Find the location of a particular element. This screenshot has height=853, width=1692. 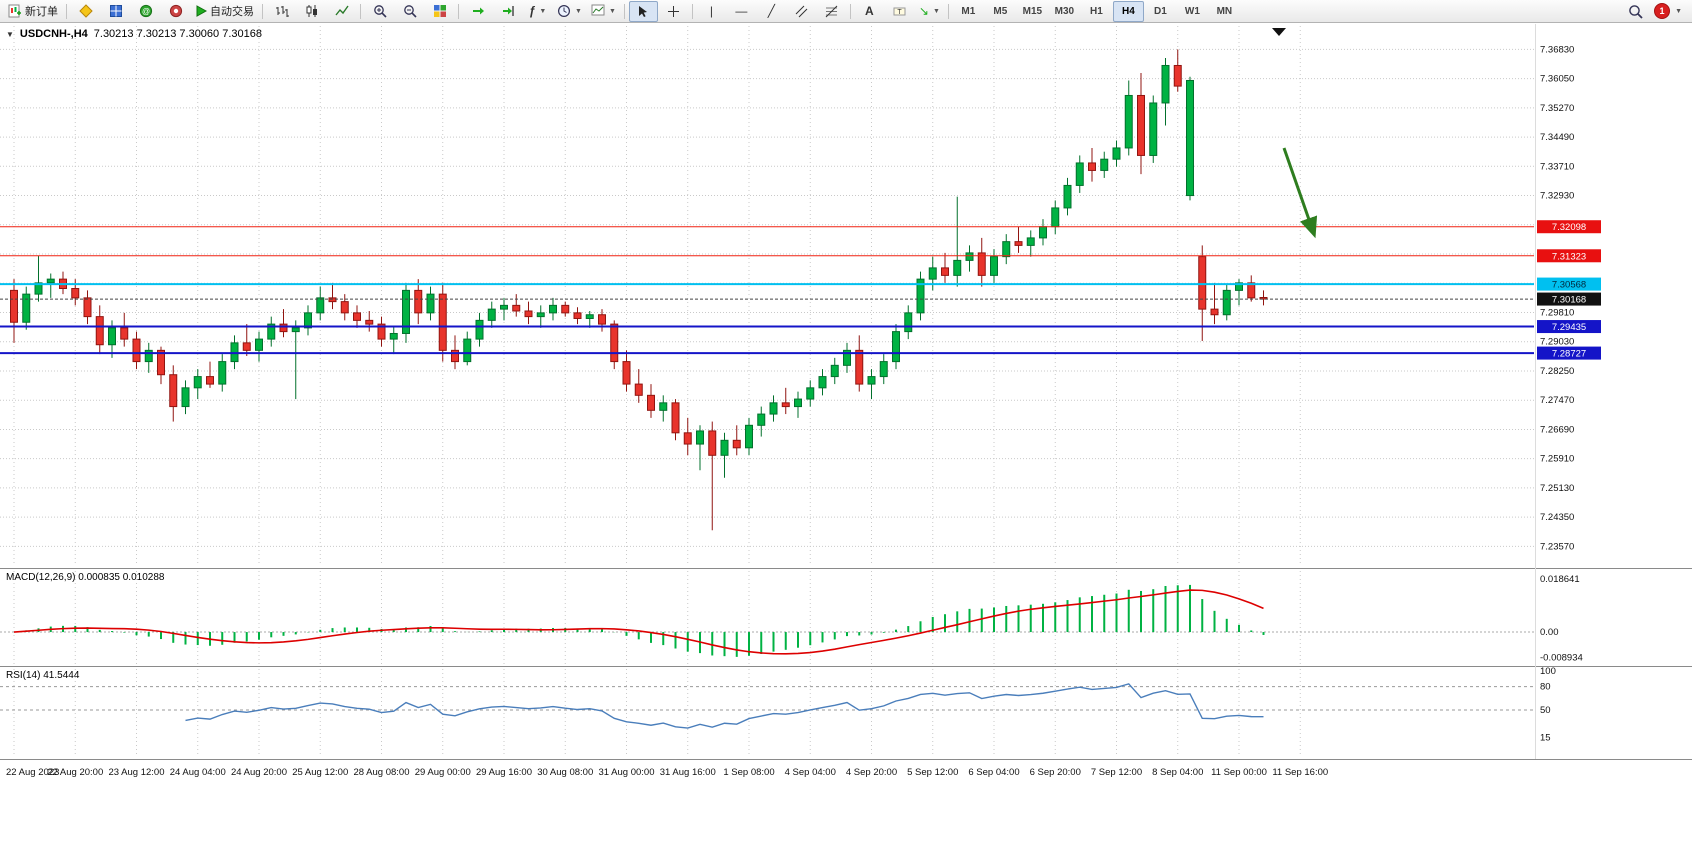

auto-scroll-button is located at coordinates (477, 11).